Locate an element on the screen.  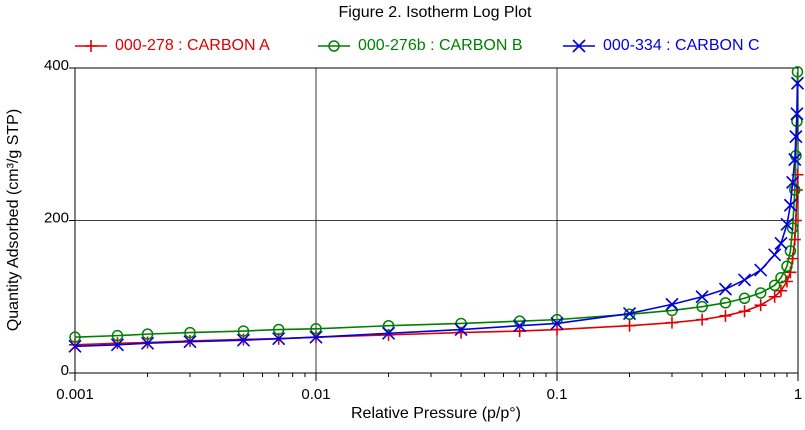
chart-title: Figure 2. Isotherm Log Plot is located at coordinates (436, 12).